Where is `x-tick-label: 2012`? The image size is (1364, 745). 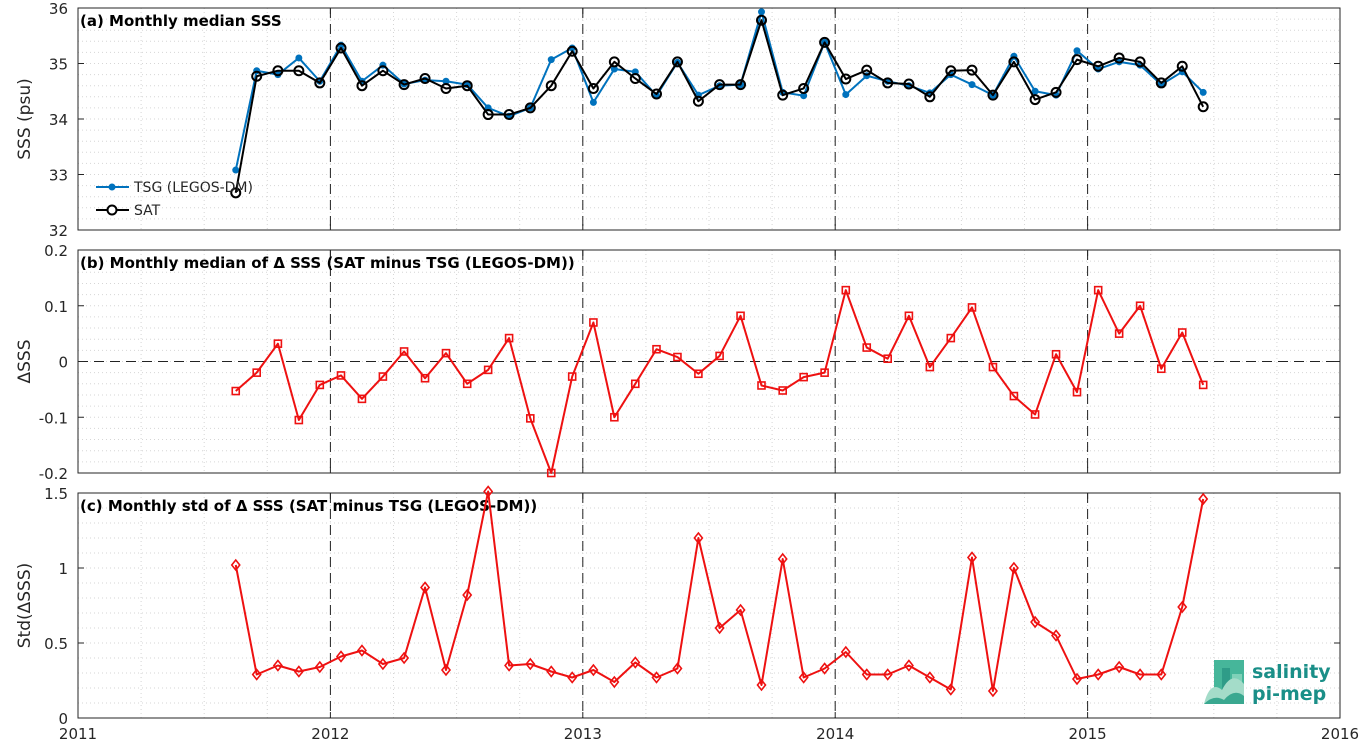 x-tick-label: 2012 is located at coordinates (330, 734).